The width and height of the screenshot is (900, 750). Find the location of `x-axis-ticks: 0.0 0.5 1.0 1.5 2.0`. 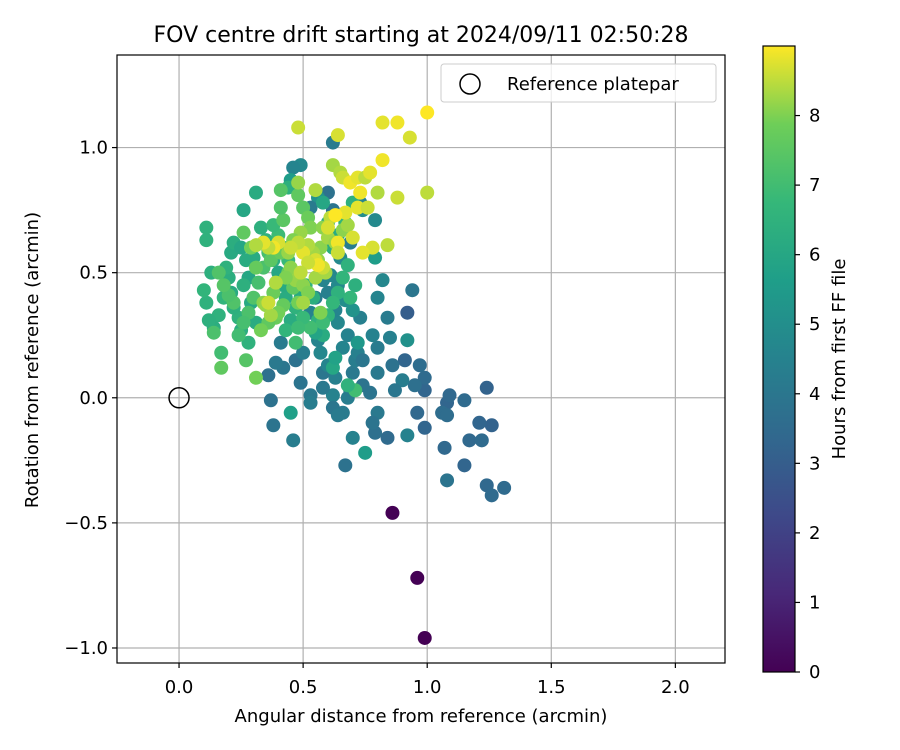

x-axis-ticks: 0.0 0.5 1.0 1.5 2.0 is located at coordinates (427, 680).